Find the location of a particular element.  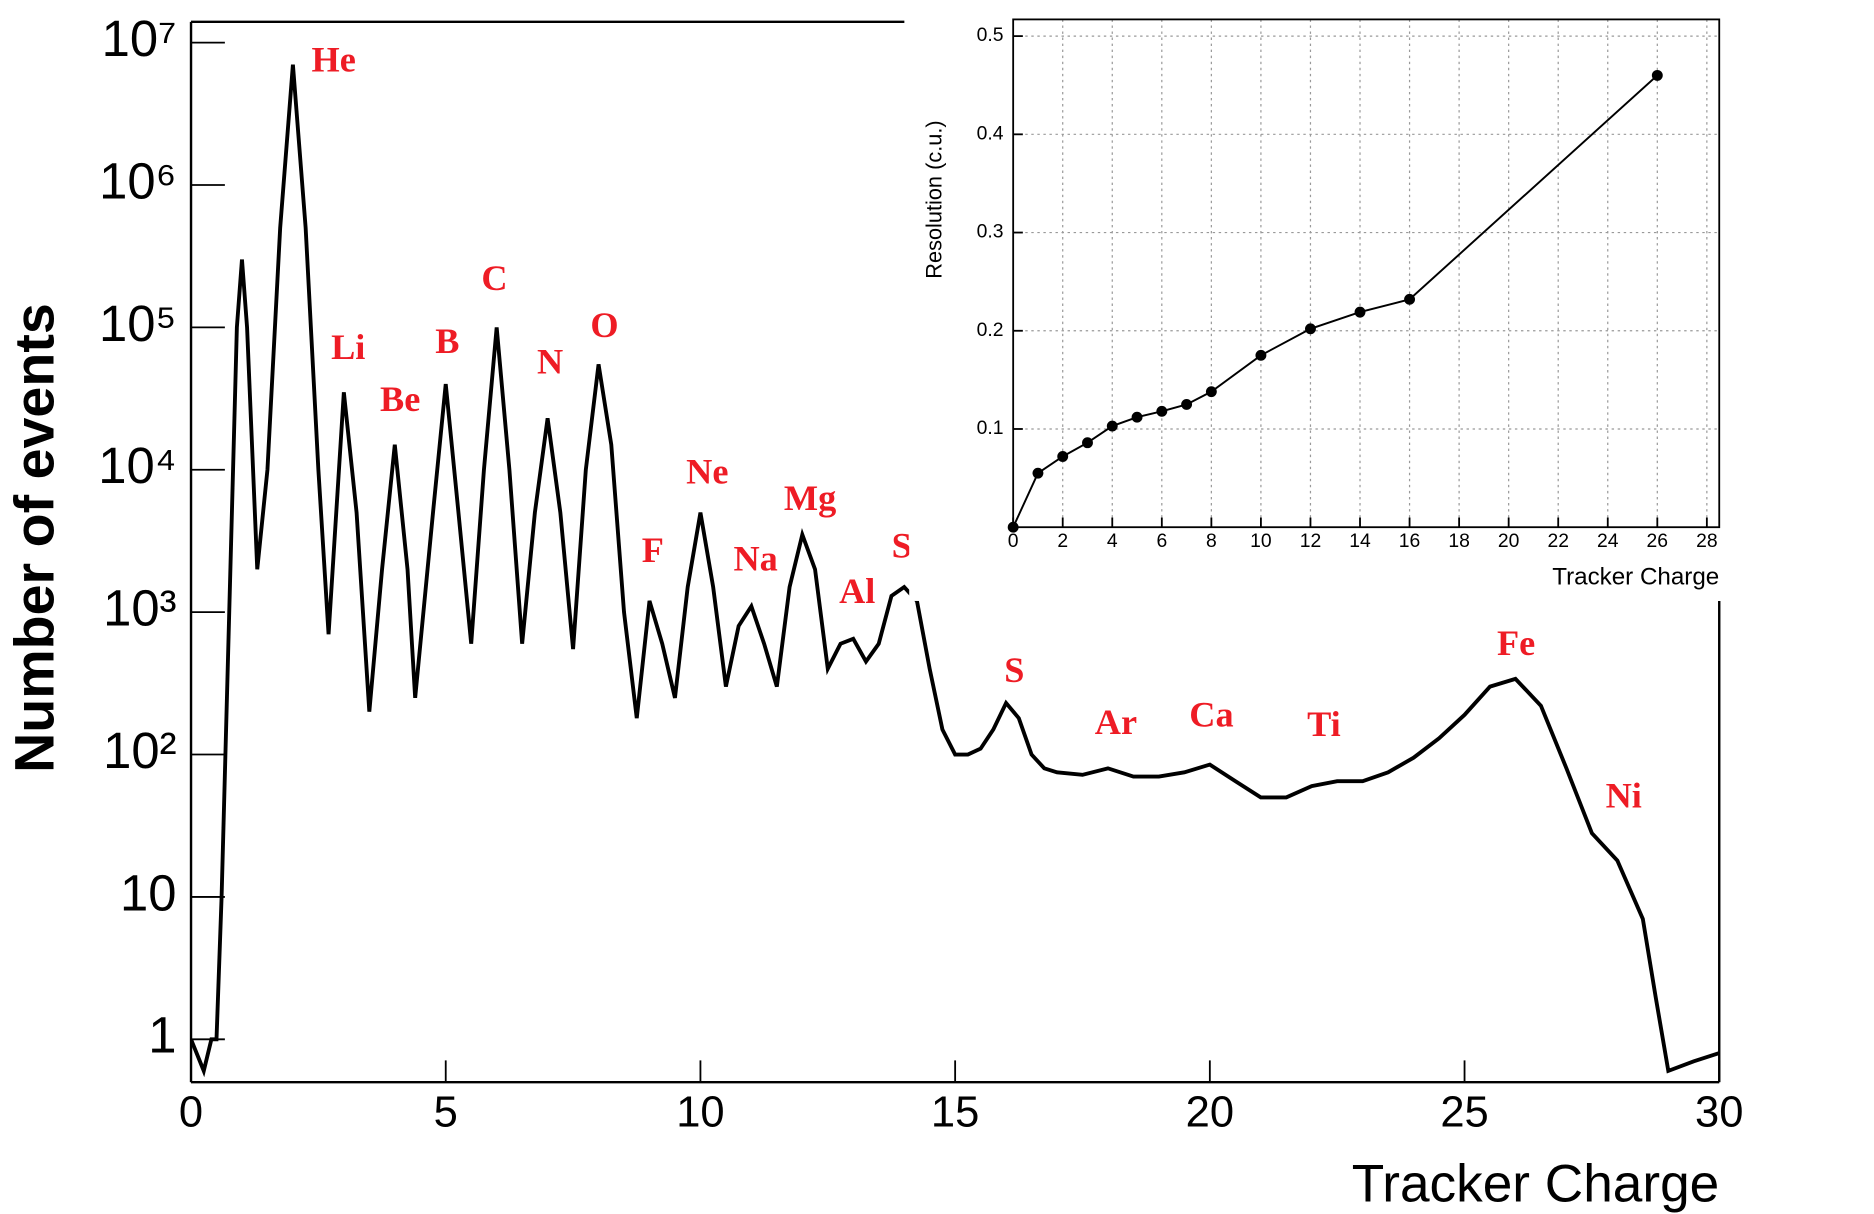

y-tick-label: 1 is located at coordinates (162, 1035).